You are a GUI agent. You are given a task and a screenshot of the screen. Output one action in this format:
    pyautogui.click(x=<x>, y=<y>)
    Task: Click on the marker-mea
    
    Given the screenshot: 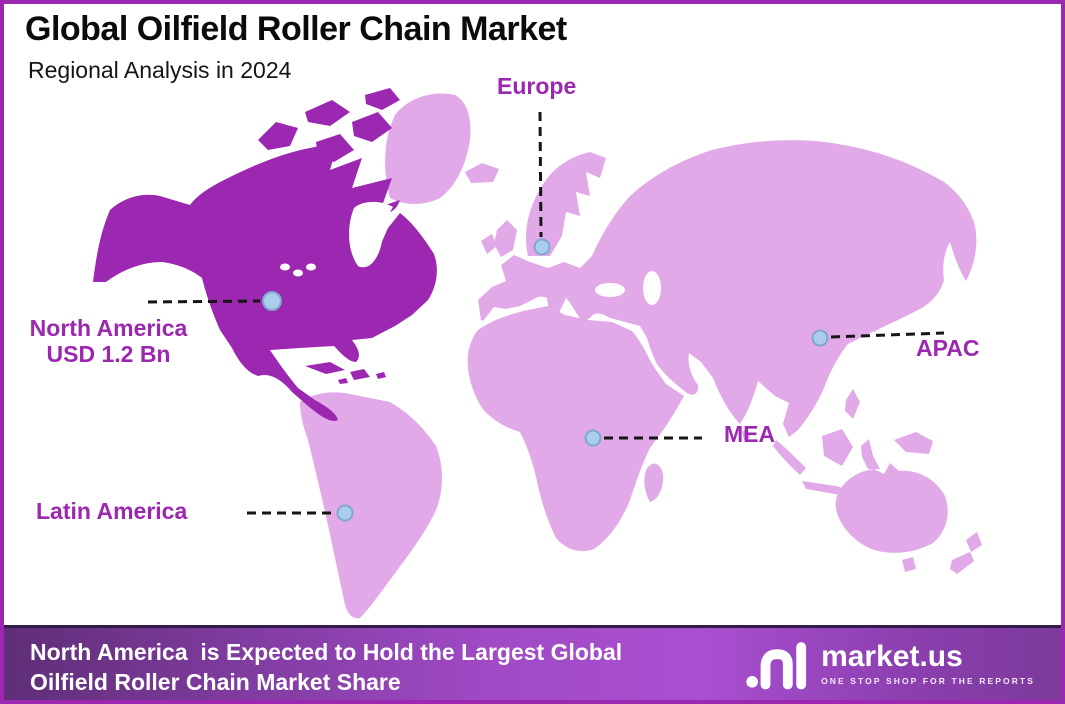 What is the action you would take?
    pyautogui.click(x=593, y=438)
    